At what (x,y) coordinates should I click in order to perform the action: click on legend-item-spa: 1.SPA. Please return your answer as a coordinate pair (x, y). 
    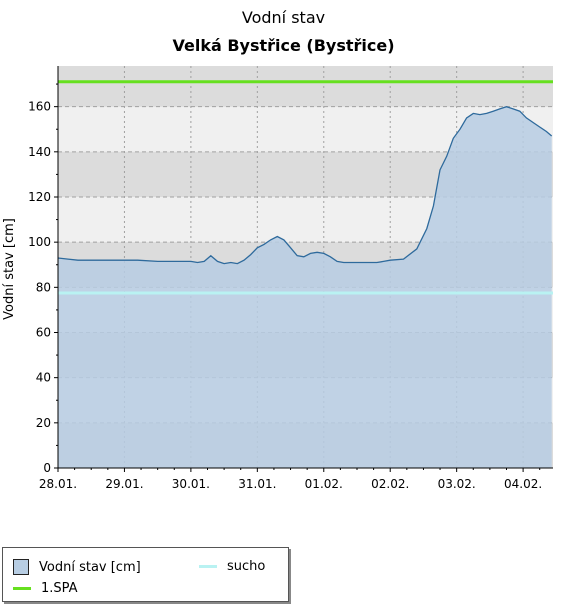
    Looking at the image, I should click on (45, 588).